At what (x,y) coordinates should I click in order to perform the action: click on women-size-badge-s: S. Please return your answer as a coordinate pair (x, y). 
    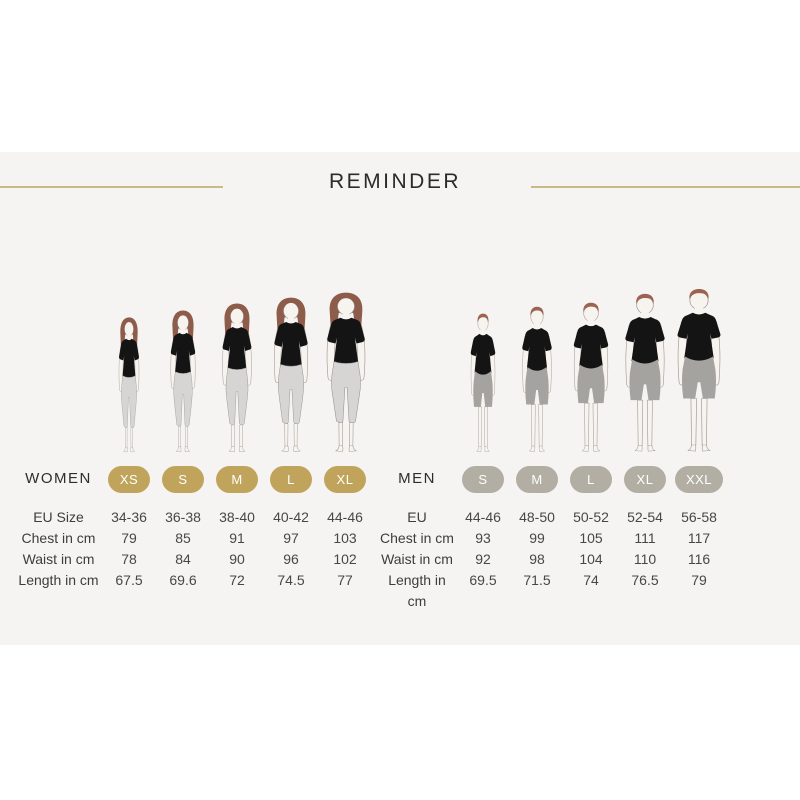
    Looking at the image, I should click on (183, 479).